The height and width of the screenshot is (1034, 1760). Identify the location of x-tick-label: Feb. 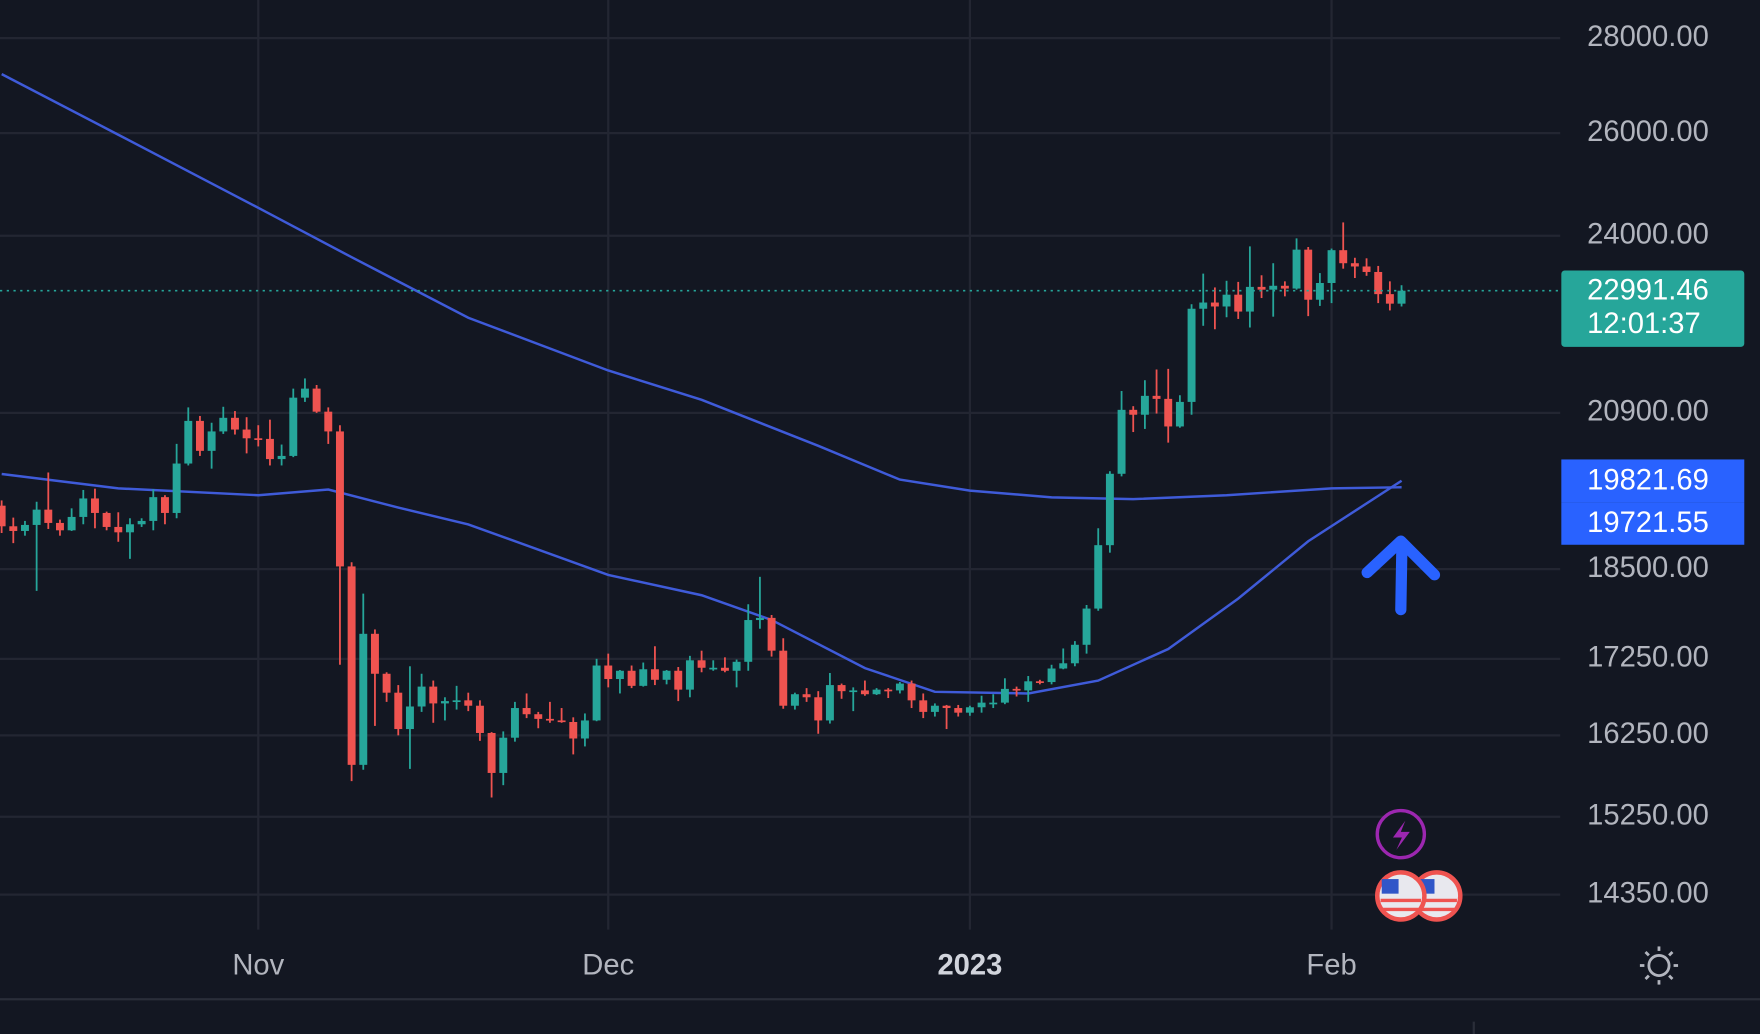
(1331, 965).